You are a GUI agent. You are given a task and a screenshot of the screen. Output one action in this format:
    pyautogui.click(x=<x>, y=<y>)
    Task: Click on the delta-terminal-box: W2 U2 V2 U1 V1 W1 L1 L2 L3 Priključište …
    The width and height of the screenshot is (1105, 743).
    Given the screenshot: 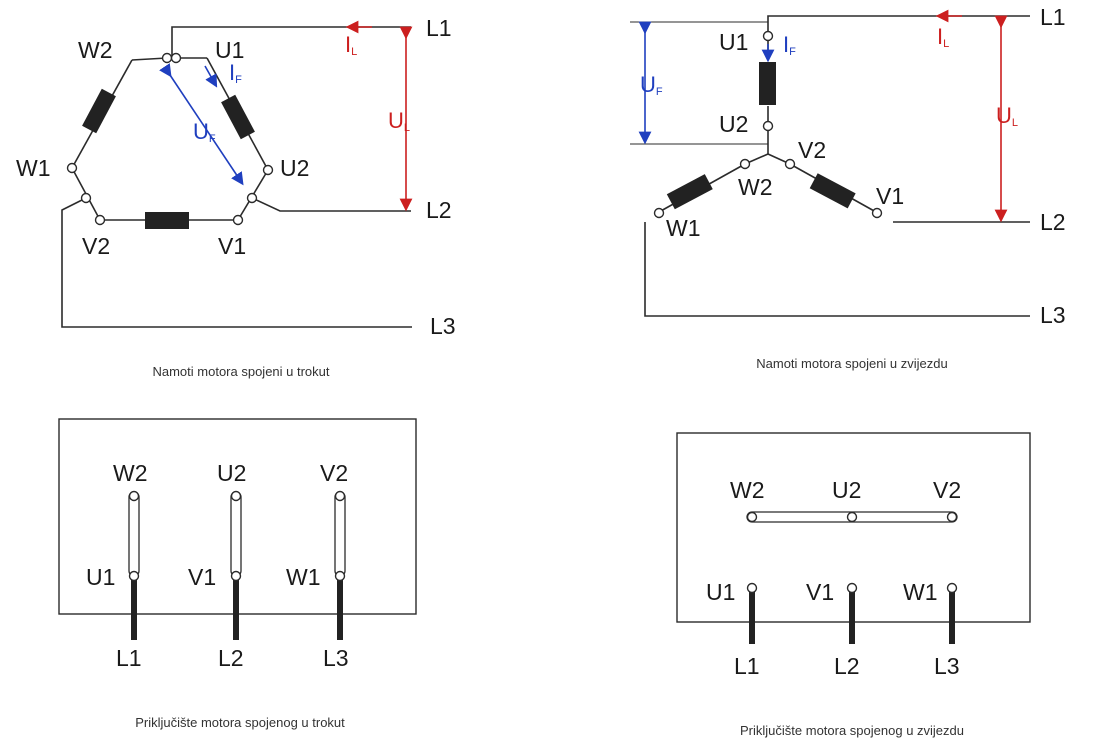 What is the action you would take?
    pyautogui.click(x=237, y=574)
    